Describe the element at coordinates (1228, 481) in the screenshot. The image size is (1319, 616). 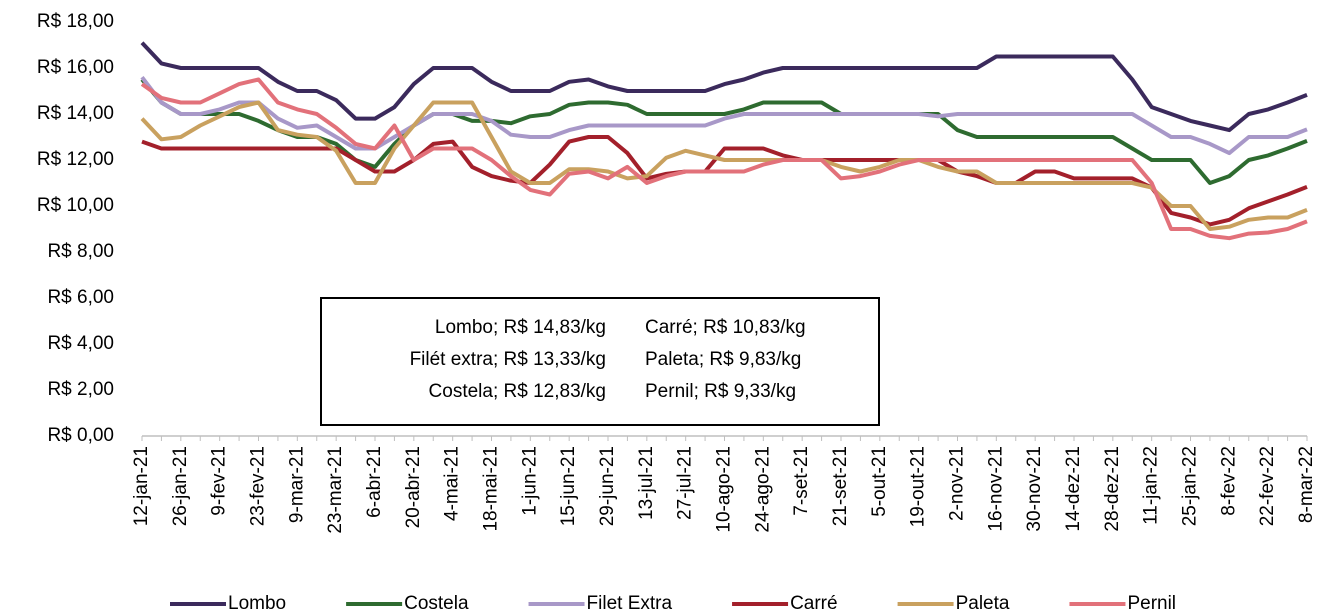
I see `x-tick-label: 8-fev-22` at that location.